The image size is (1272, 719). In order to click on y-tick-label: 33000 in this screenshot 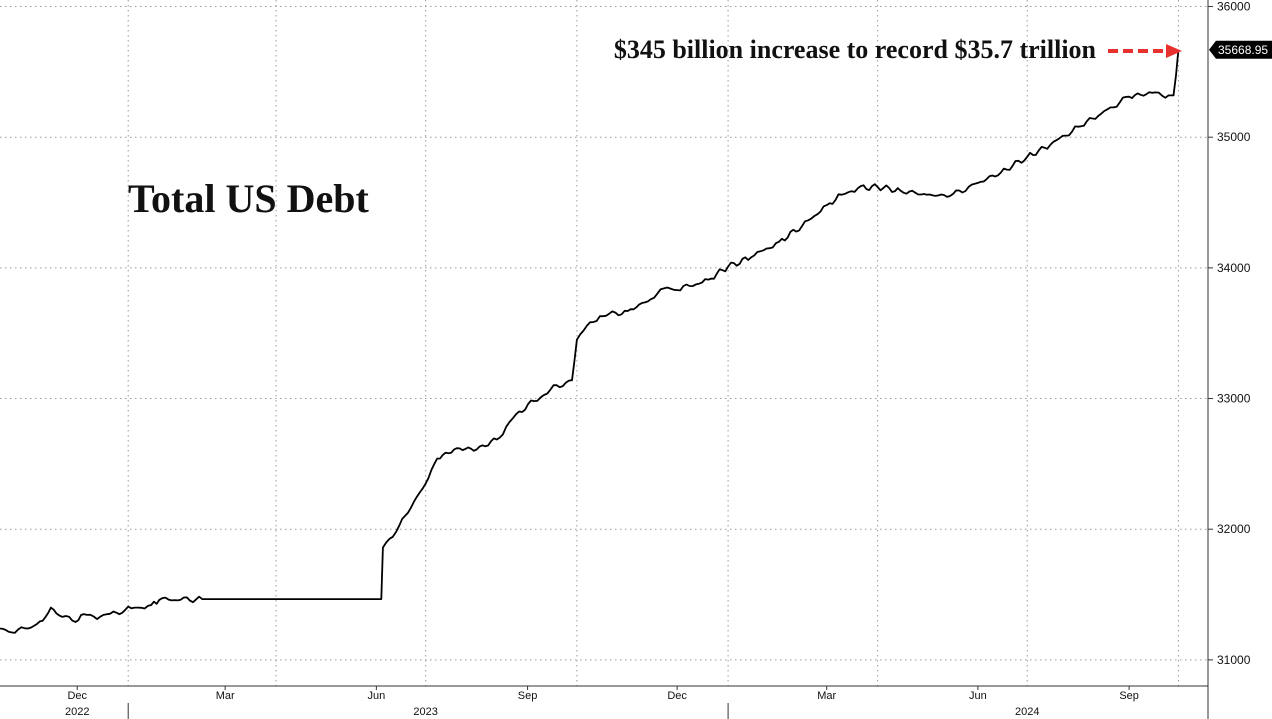, I will do `click(1234, 399)`.